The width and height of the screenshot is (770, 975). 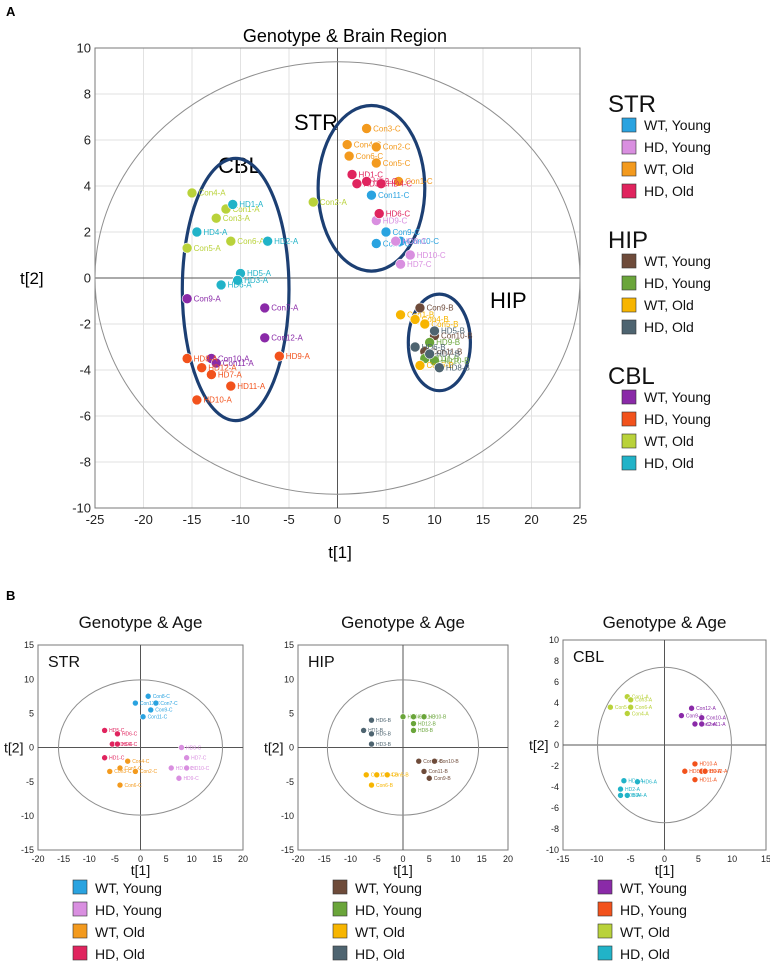 I want to click on point-label: Con5-A, so click(x=624, y=708).